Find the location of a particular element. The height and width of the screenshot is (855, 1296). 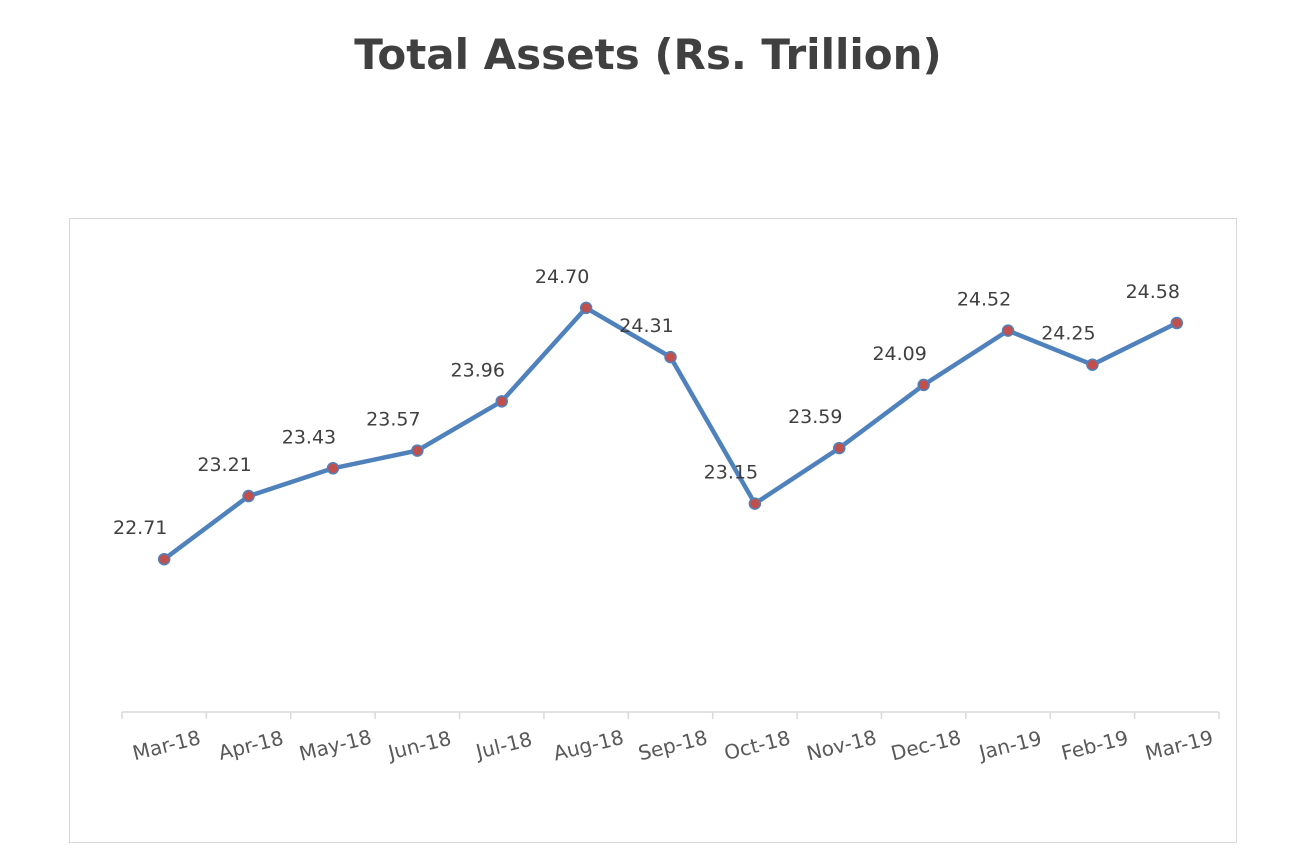

data-label: 24.31 is located at coordinates (646, 326).